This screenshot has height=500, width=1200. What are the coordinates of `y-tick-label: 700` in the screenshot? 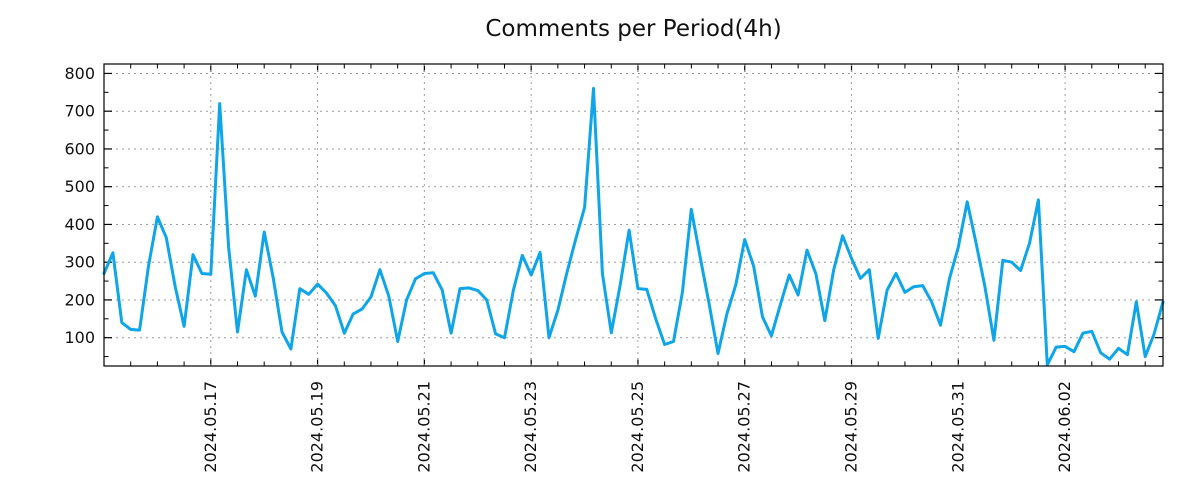 It's located at (79, 111).